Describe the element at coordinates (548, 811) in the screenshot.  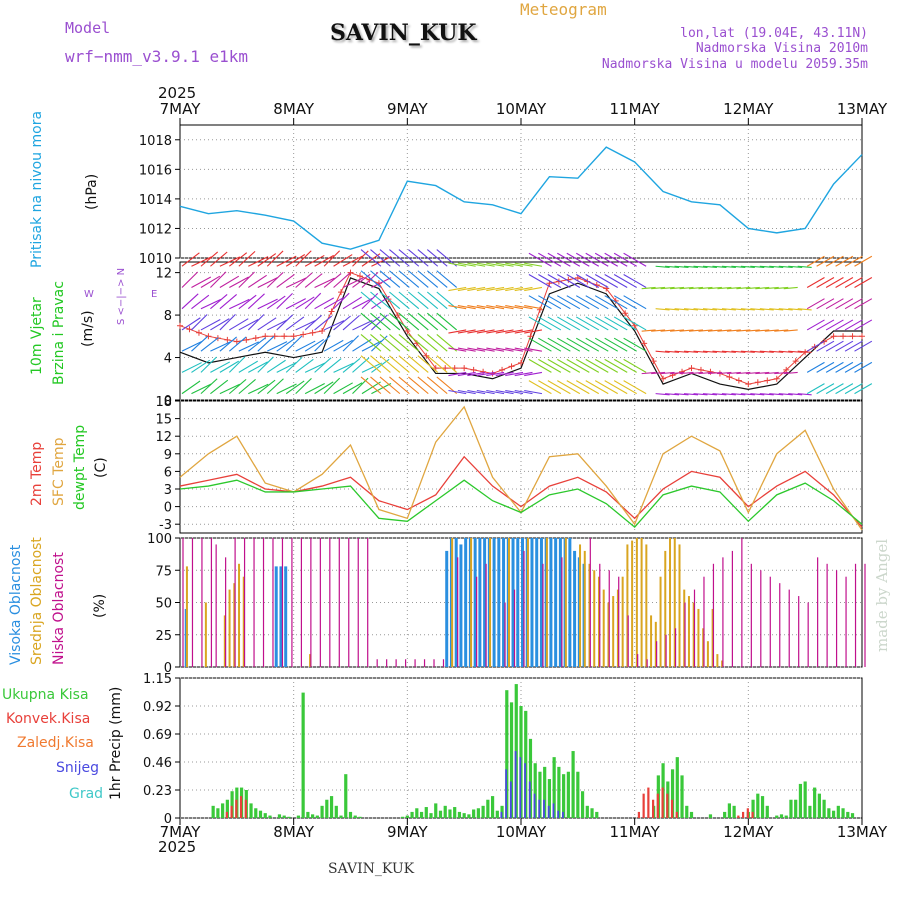
I see `precip-snow-bar` at that location.